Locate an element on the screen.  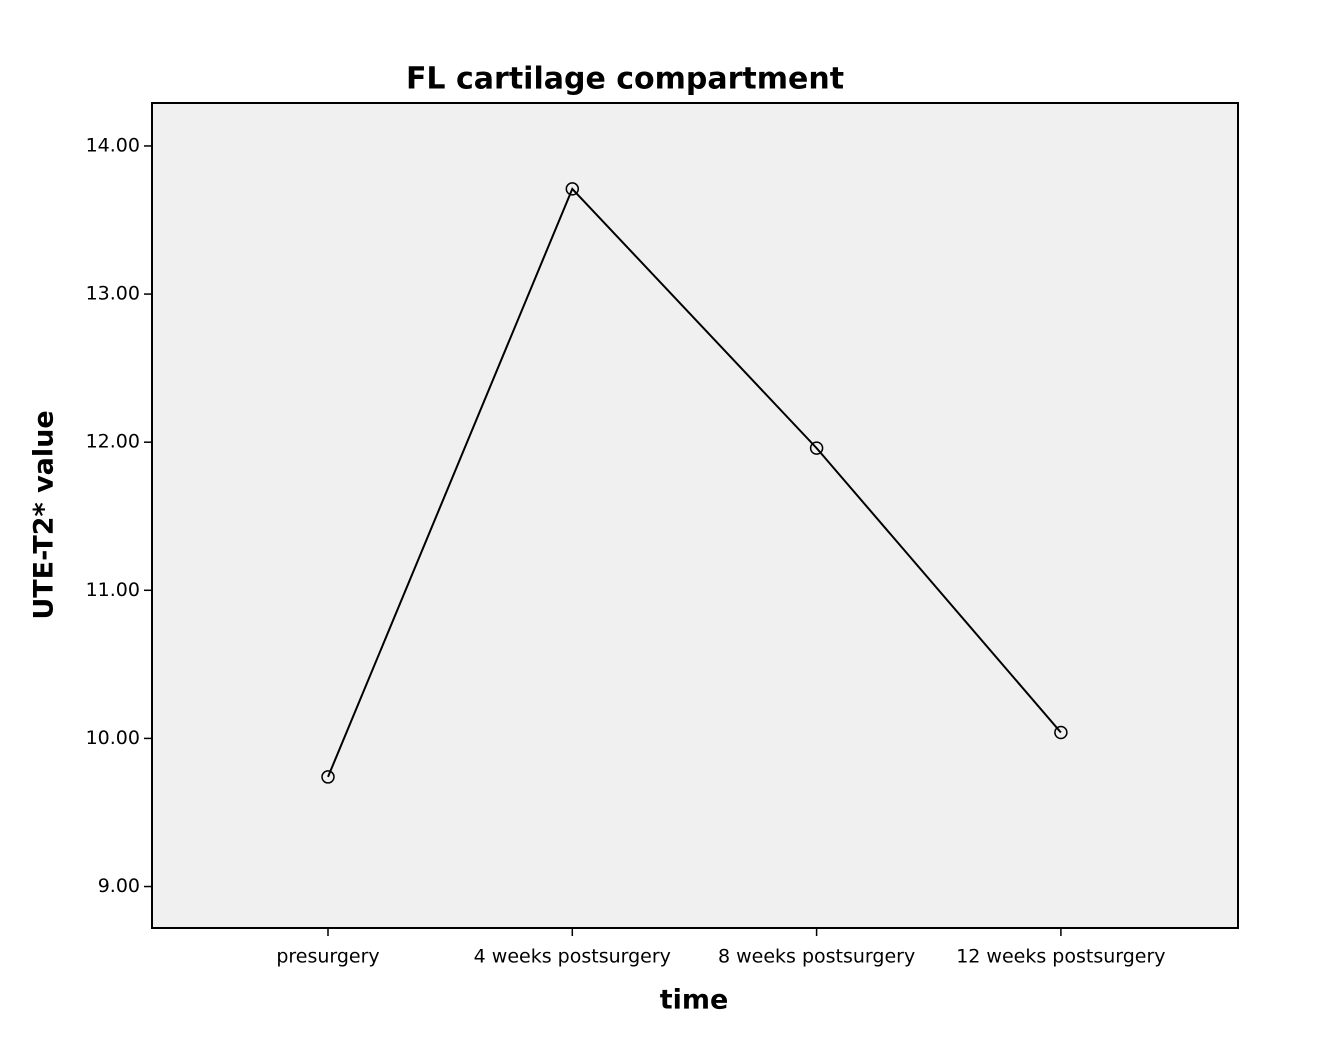
chart-title: FL cartilage compartment is located at coordinates (625, 79).